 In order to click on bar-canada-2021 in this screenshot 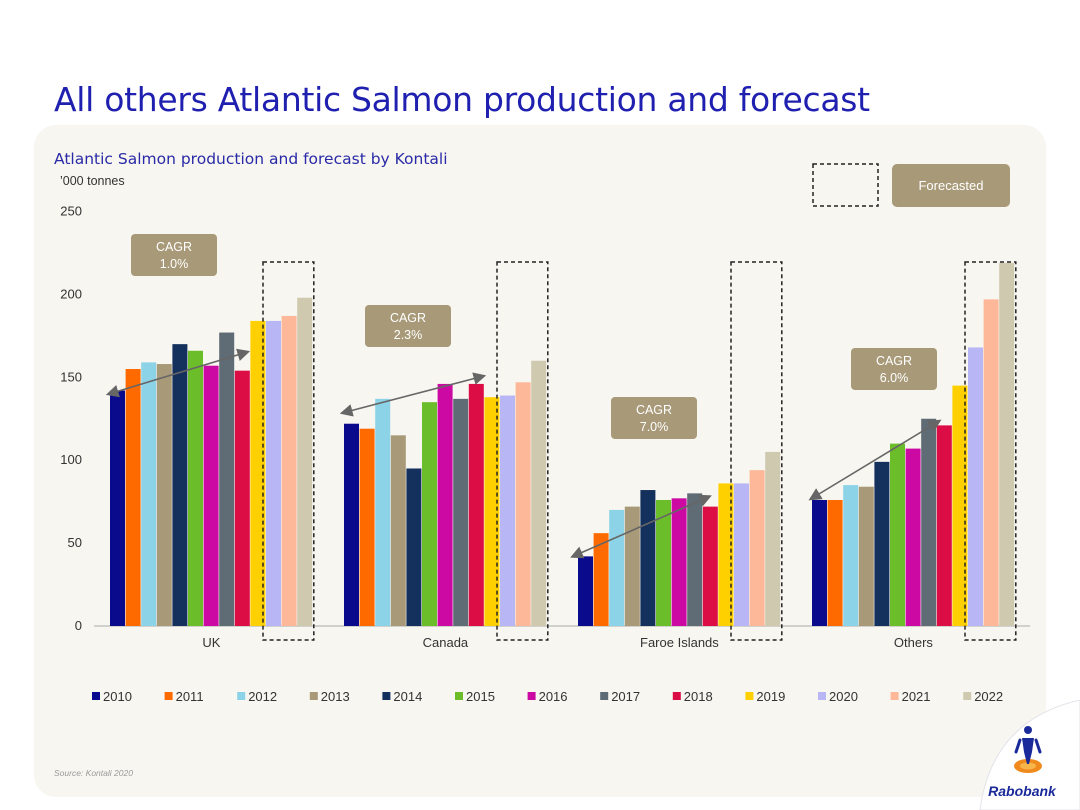, I will do `click(523, 504)`.